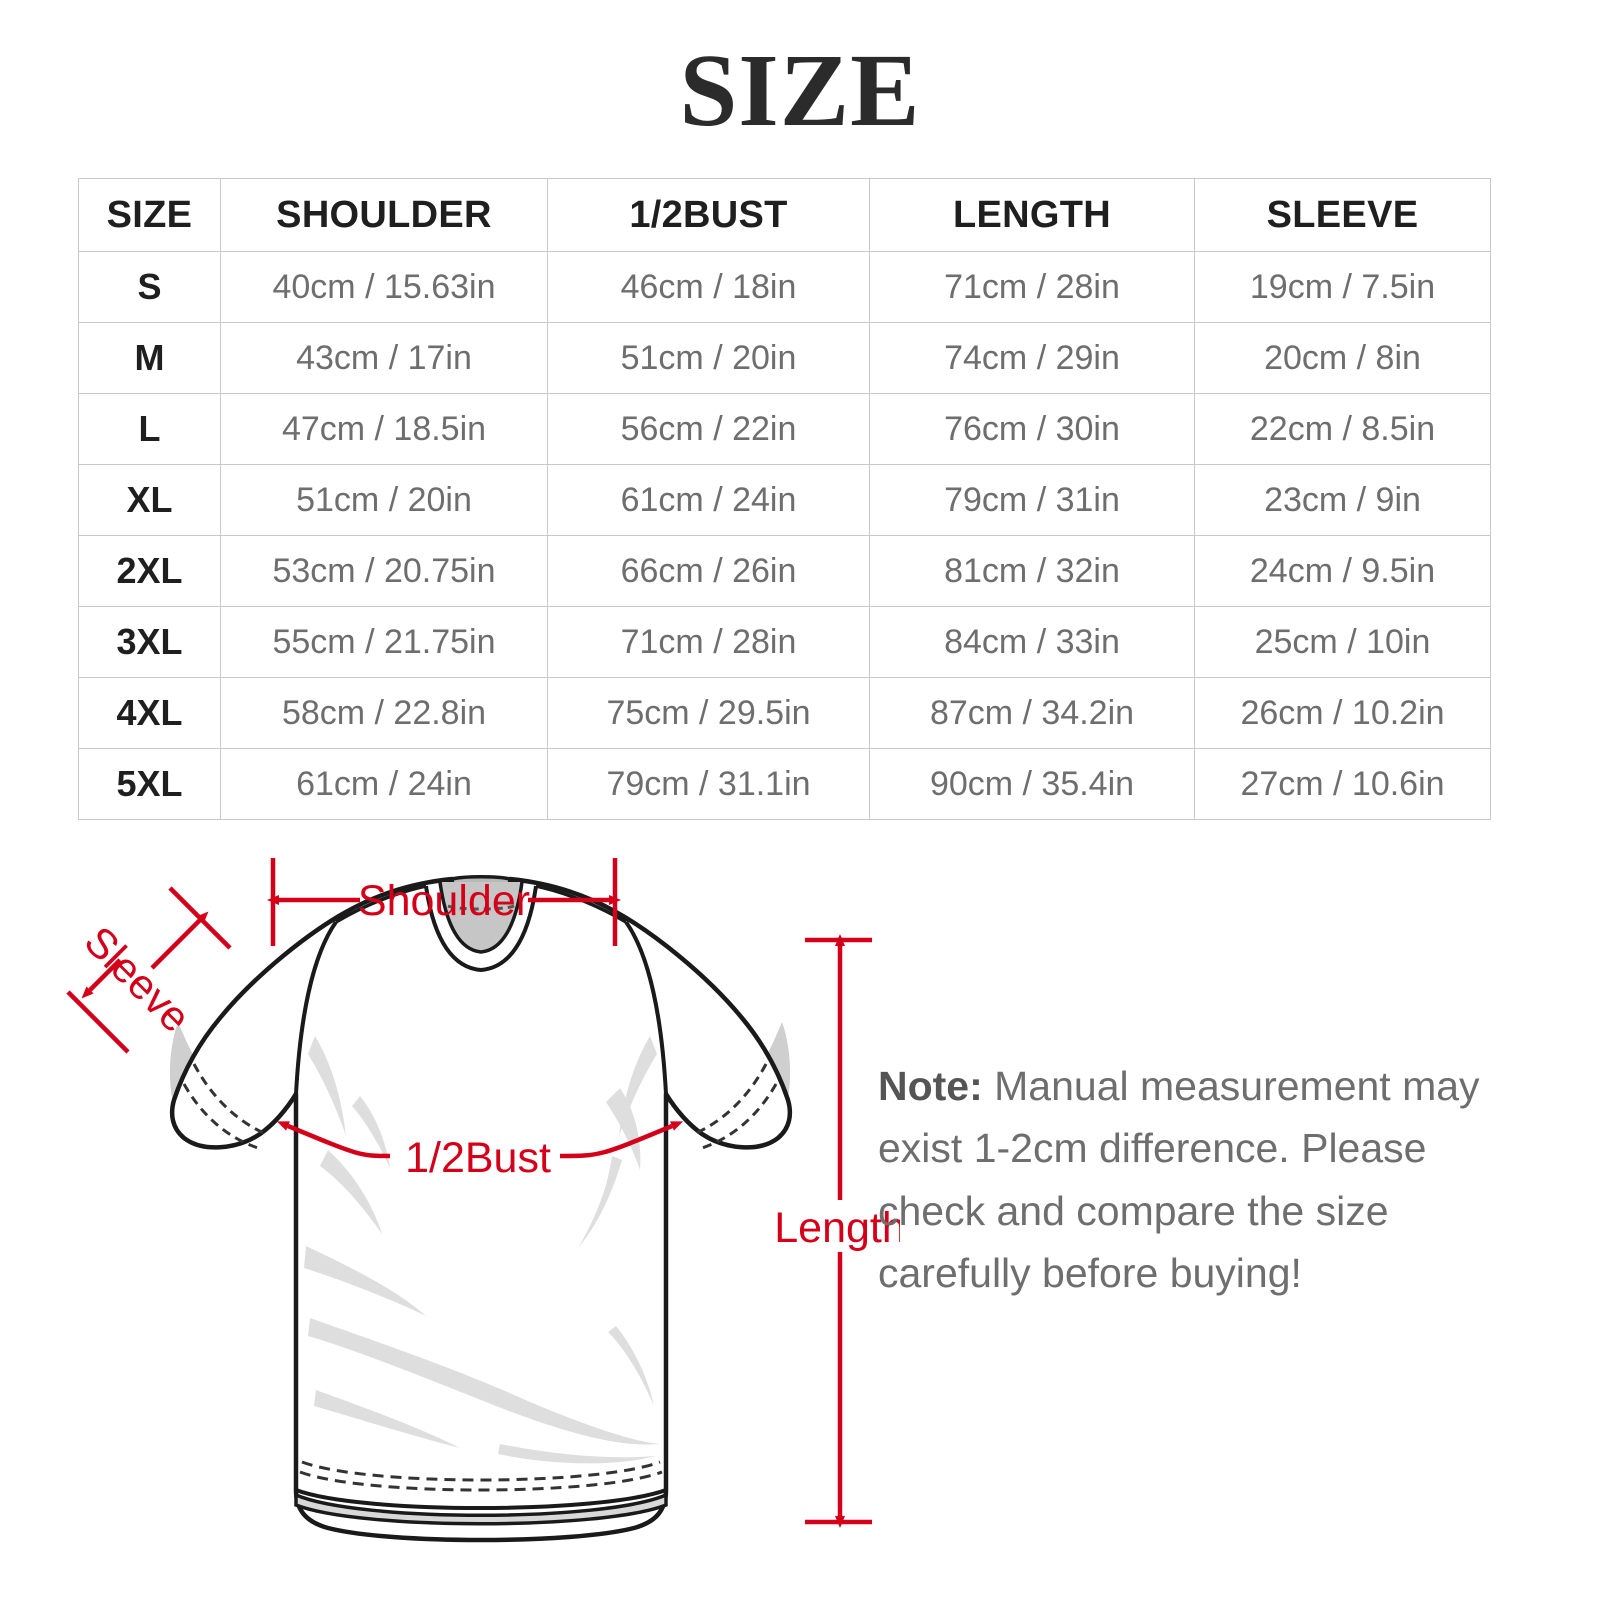 Image resolution: width=1600 pixels, height=1600 pixels. What do you see at coordinates (1342, 429) in the screenshot?
I see `cell-sleeve: 22cm / 8.5in` at bounding box center [1342, 429].